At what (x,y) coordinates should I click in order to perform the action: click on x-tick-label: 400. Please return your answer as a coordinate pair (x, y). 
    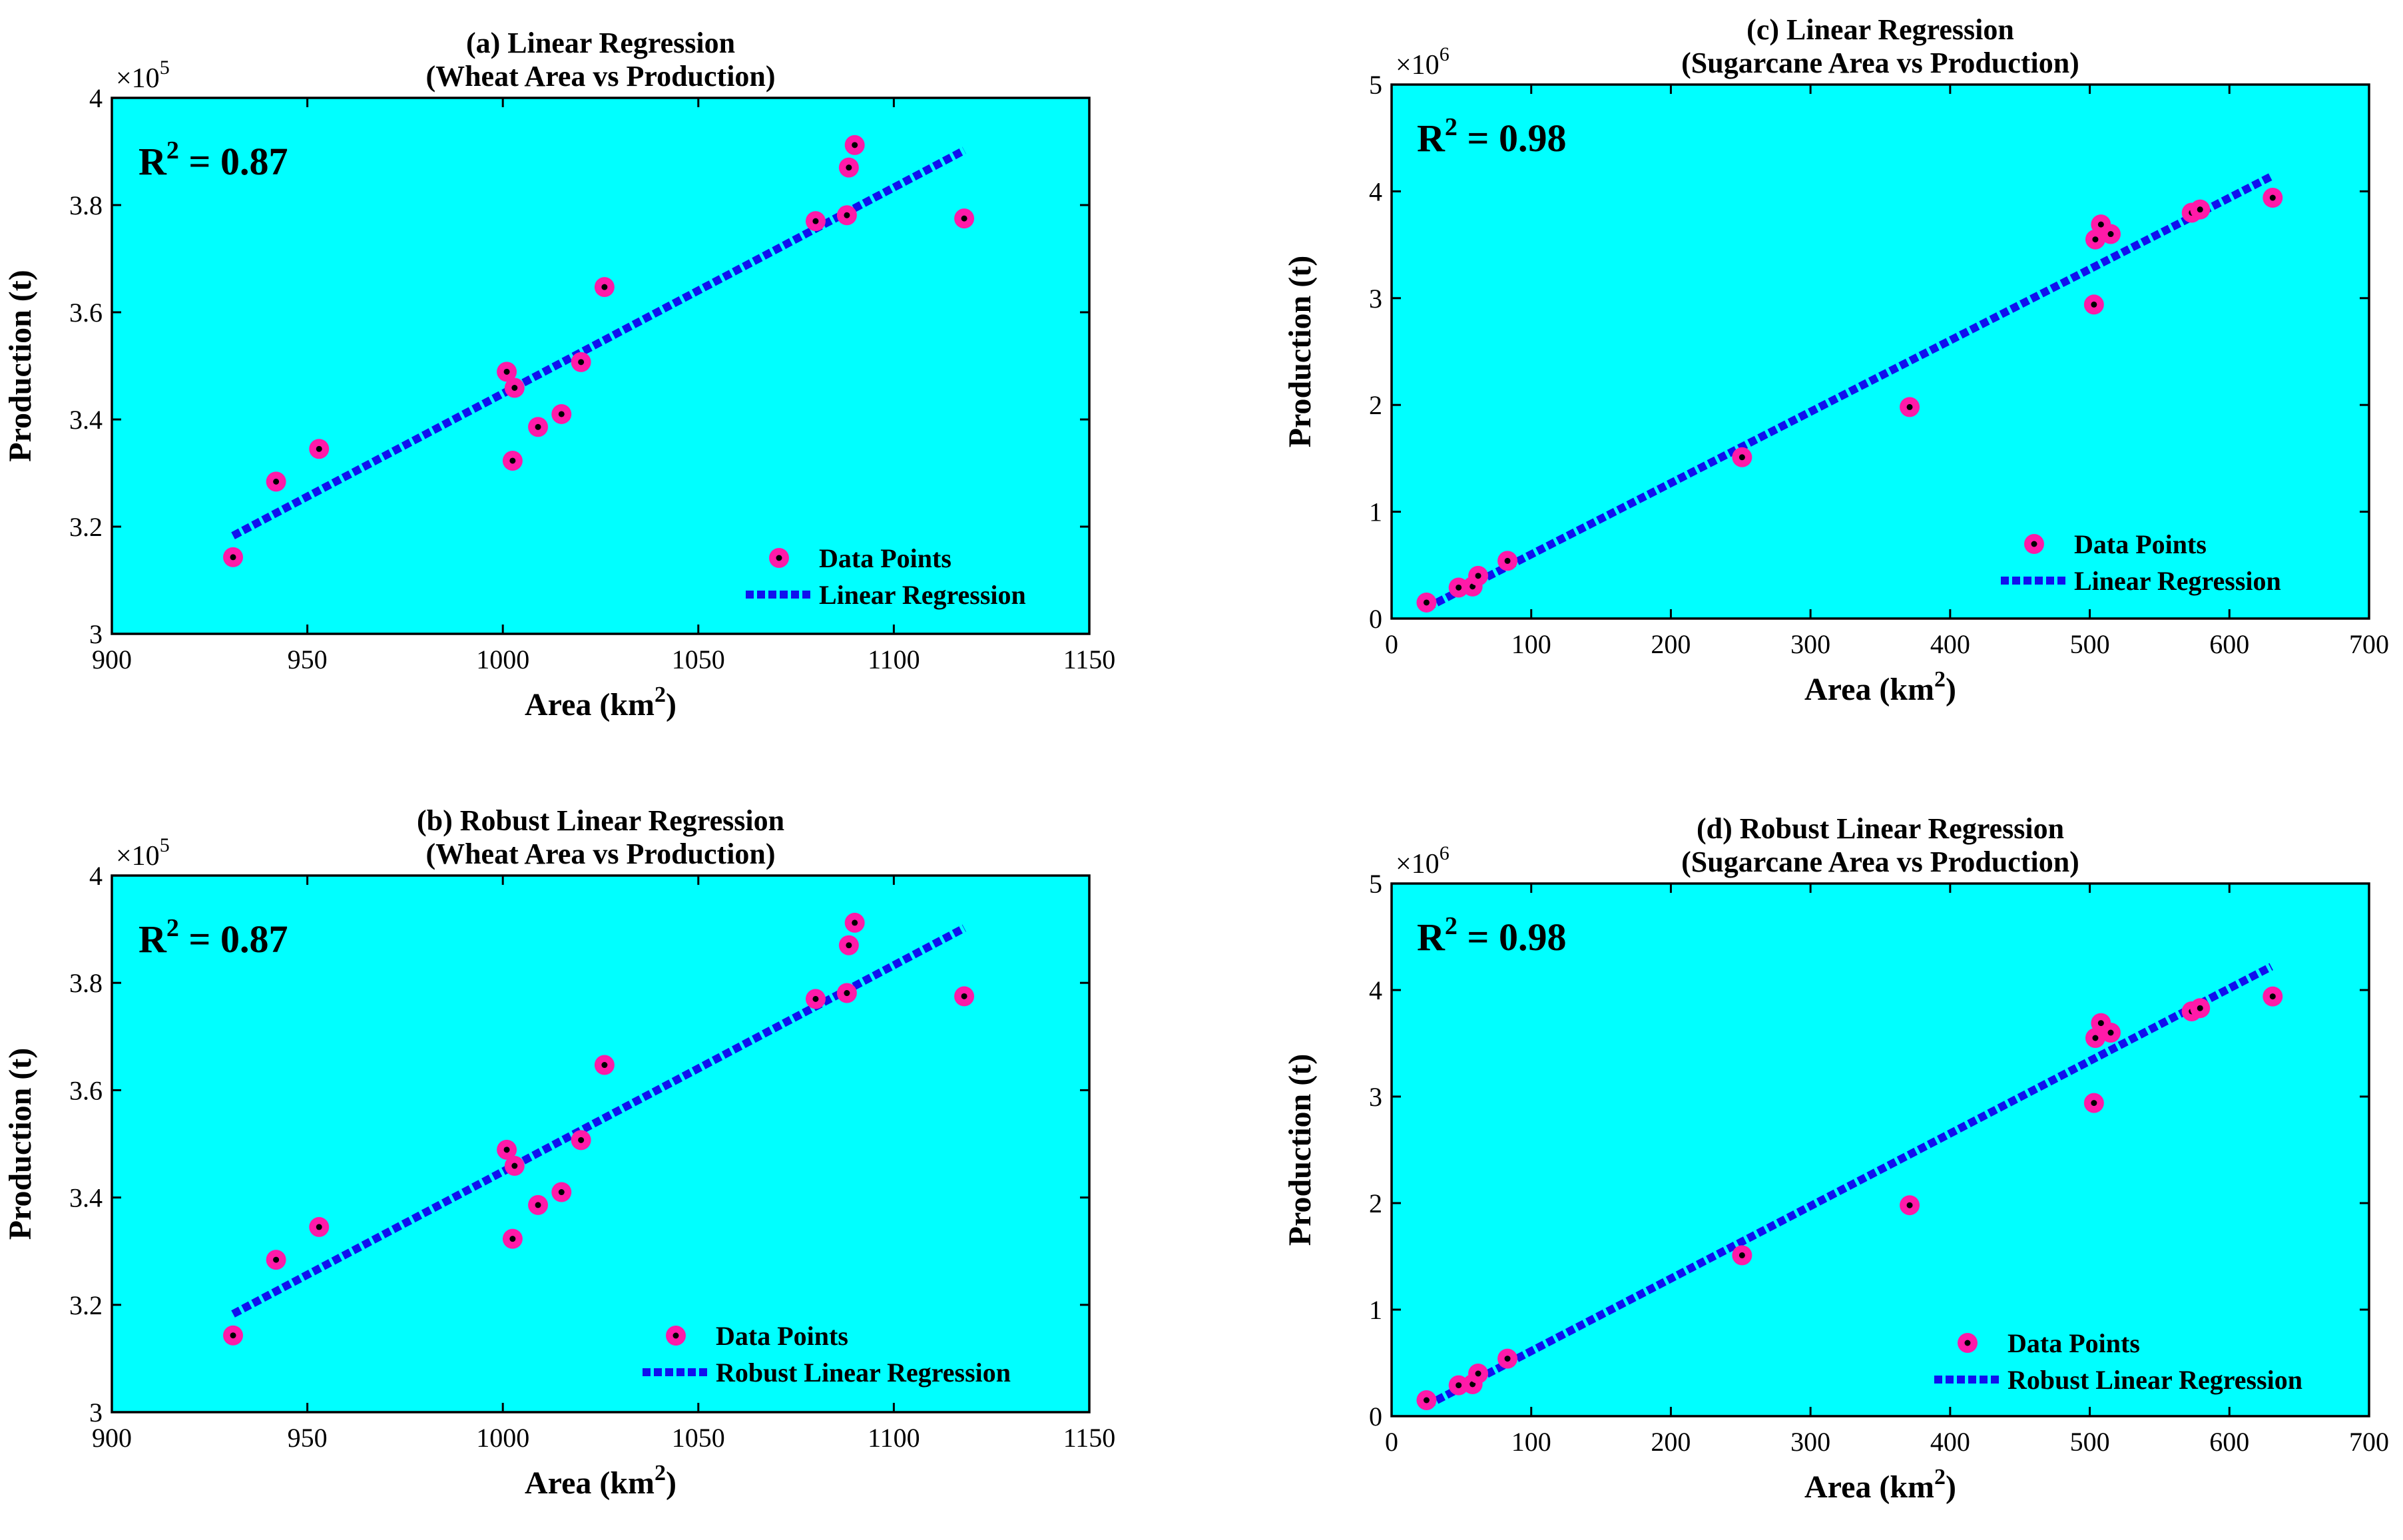
    Looking at the image, I should click on (1950, 644).